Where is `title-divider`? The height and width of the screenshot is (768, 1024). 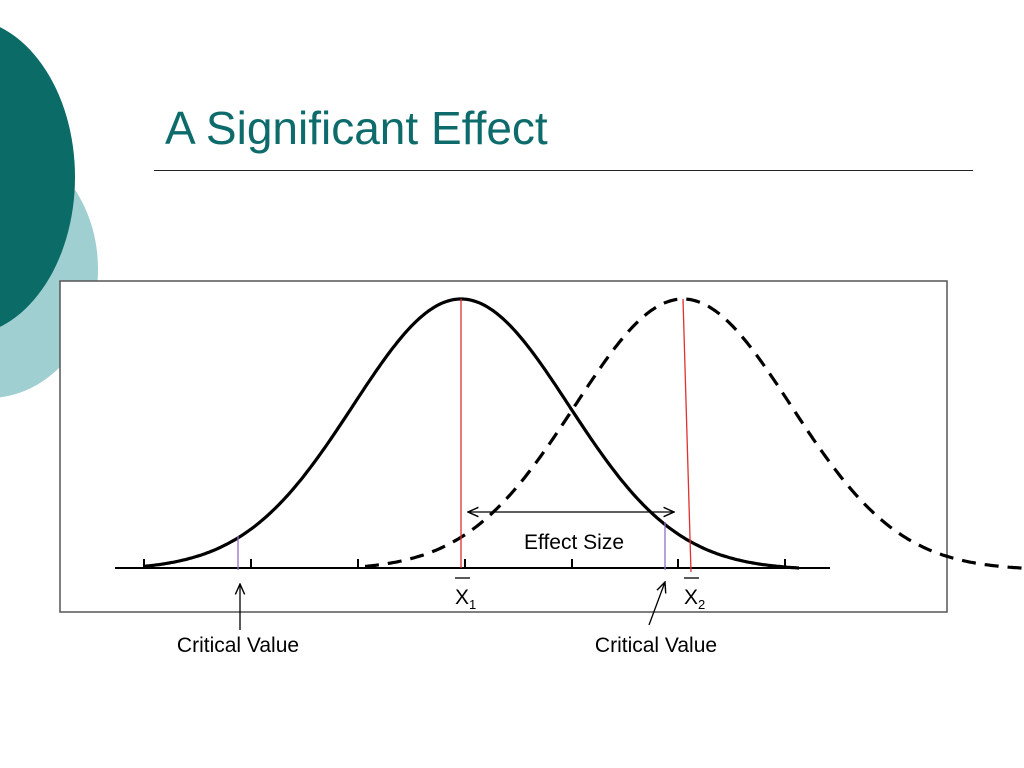 title-divider is located at coordinates (563, 170).